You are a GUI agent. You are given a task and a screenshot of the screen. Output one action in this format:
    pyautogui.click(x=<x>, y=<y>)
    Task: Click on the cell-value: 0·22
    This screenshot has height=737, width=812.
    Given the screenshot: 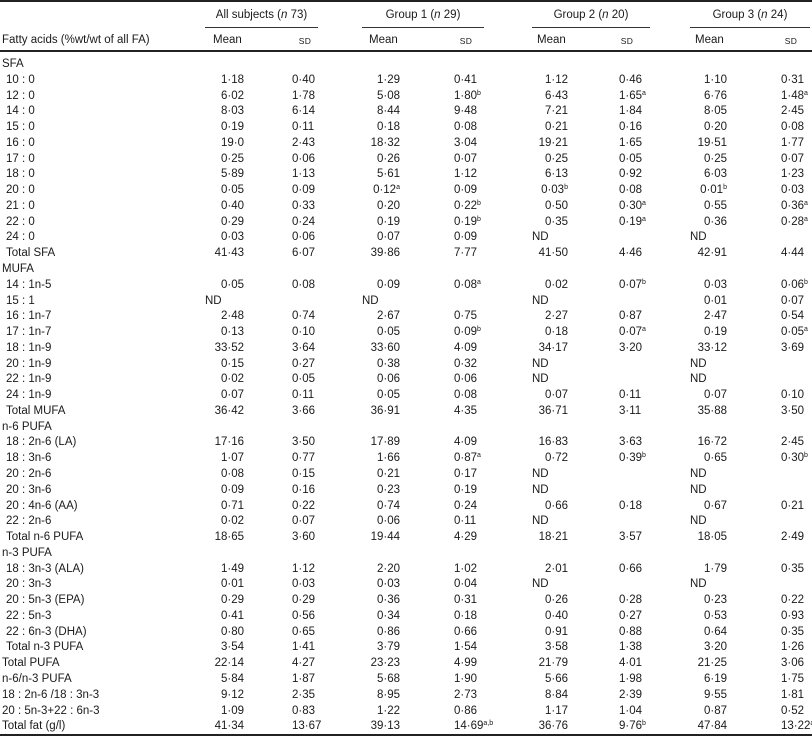 What is the action you would take?
    pyautogui.click(x=466, y=205)
    